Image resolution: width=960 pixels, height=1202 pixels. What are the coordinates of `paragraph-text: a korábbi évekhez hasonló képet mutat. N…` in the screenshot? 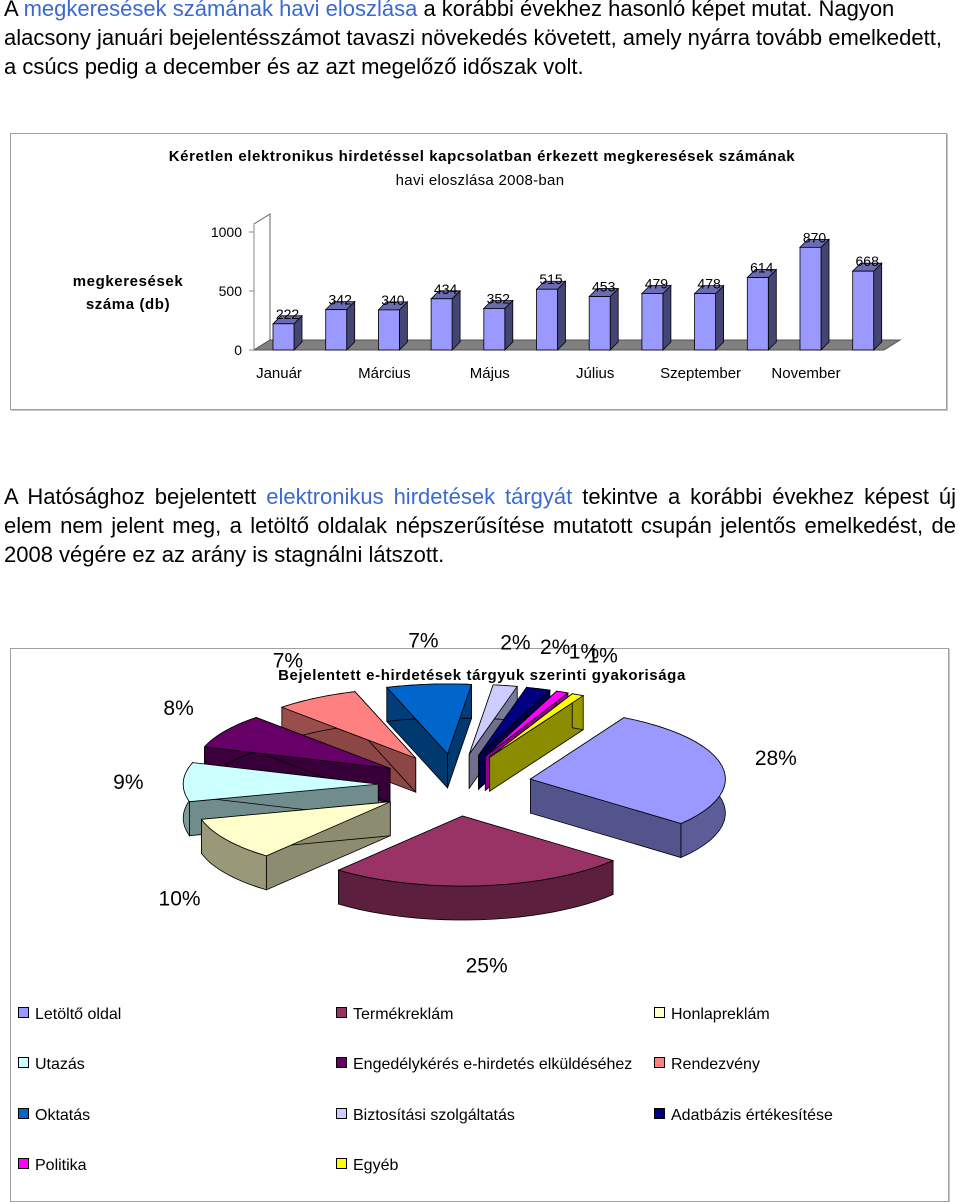 It's located at (473, 39).